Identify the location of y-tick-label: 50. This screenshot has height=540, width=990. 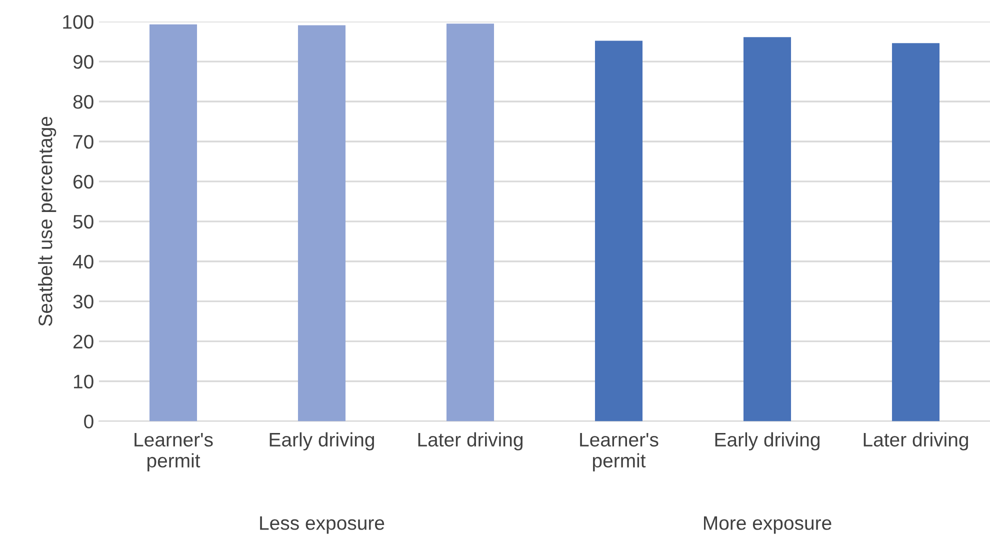
(83, 221).